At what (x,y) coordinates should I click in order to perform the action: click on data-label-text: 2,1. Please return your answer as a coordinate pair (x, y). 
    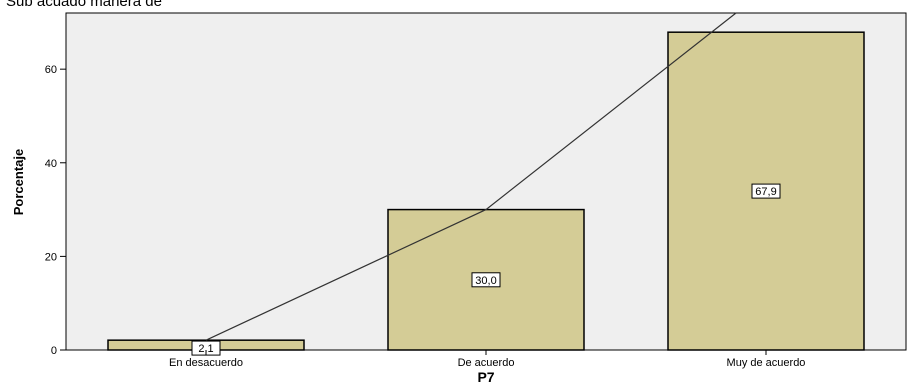
    Looking at the image, I should click on (205, 349).